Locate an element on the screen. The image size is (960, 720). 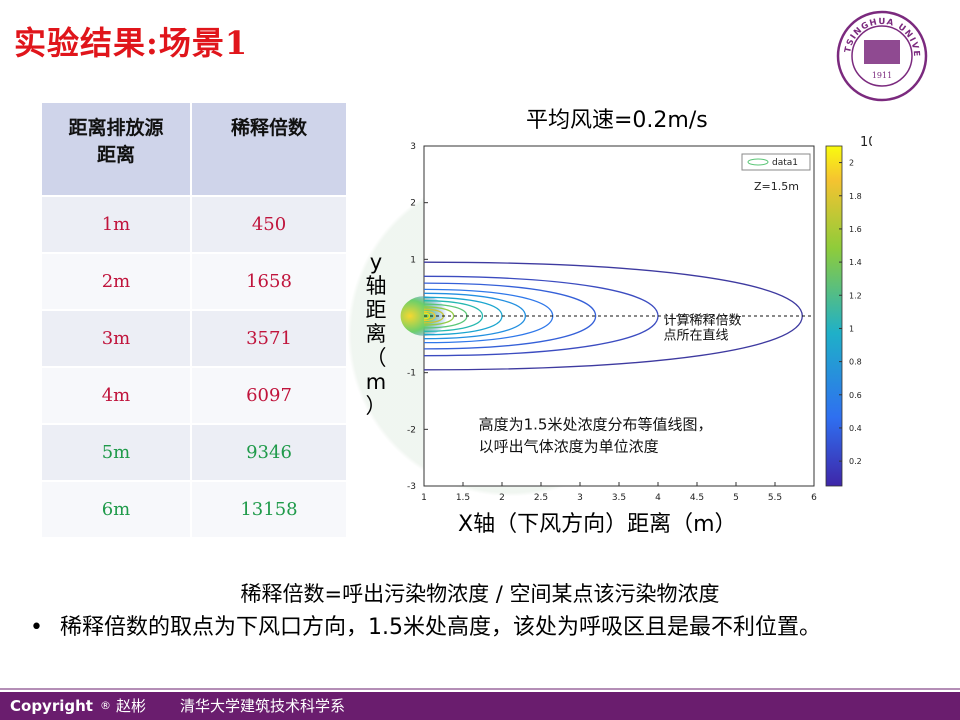
colorbar-exponent: 10-3 is located at coordinates (866, 141).